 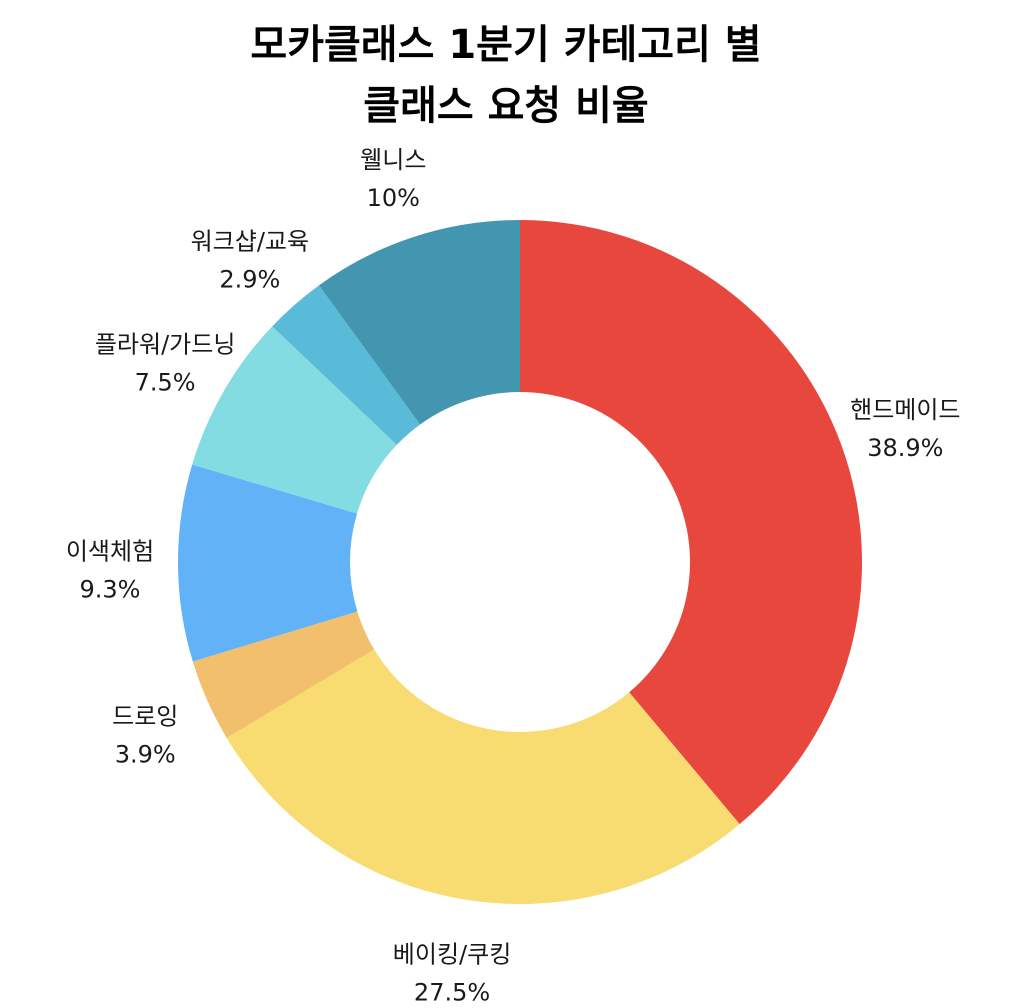 What do you see at coordinates (905, 410) in the screenshot?
I see `slice-label-0: 핸드메이드` at bounding box center [905, 410].